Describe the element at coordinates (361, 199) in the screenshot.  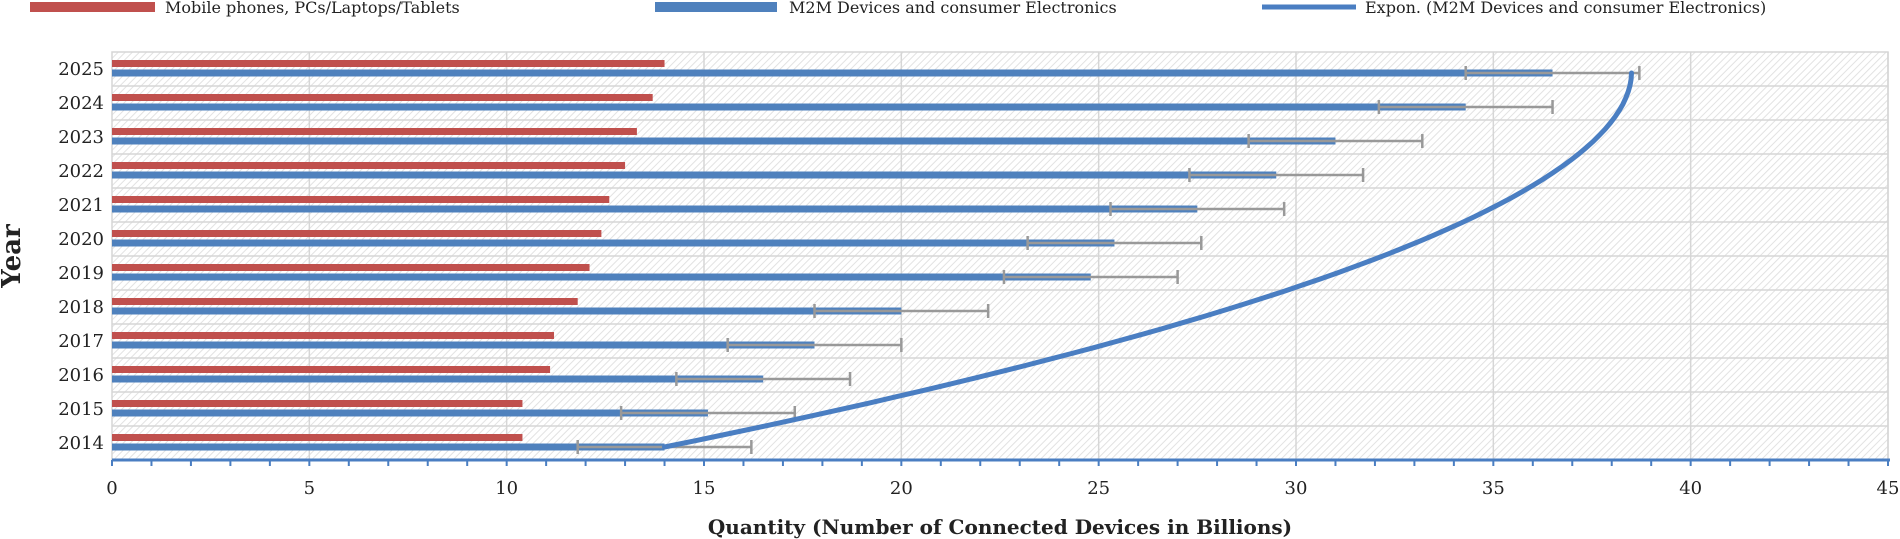
I see `bar-mobile-2021` at that location.